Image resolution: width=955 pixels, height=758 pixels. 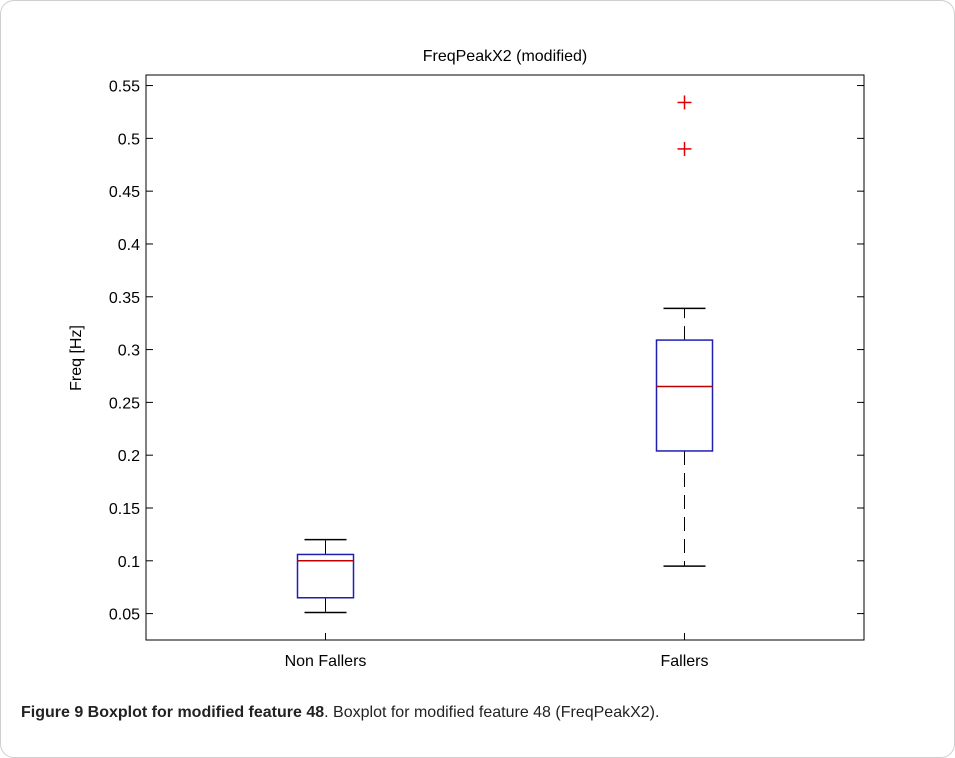 I want to click on y-tick-label: 0.05, so click(x=124, y=615).